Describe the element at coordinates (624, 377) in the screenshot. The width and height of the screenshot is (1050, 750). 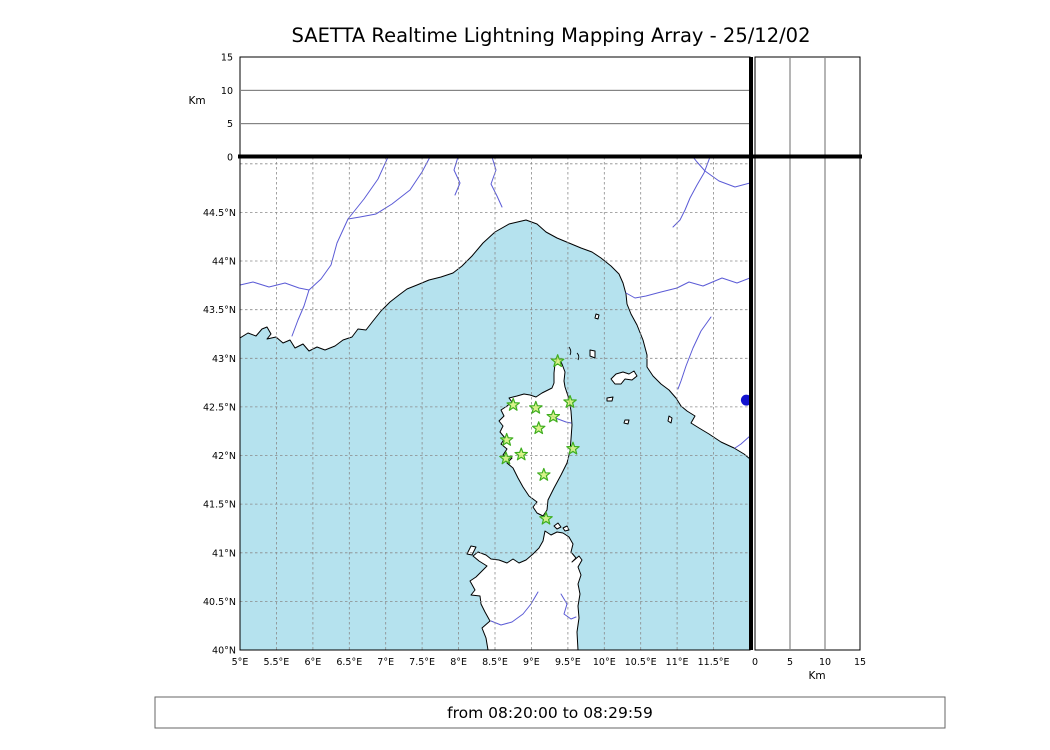
I see `island-elba` at that location.